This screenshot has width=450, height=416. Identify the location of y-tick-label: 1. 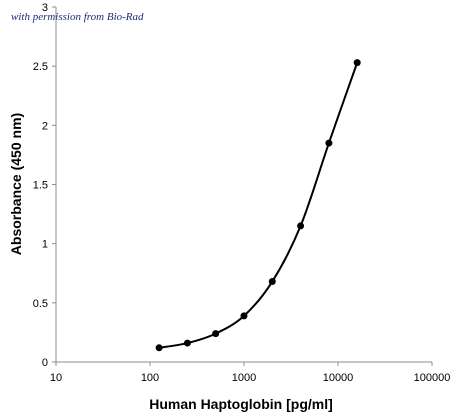
(45, 245).